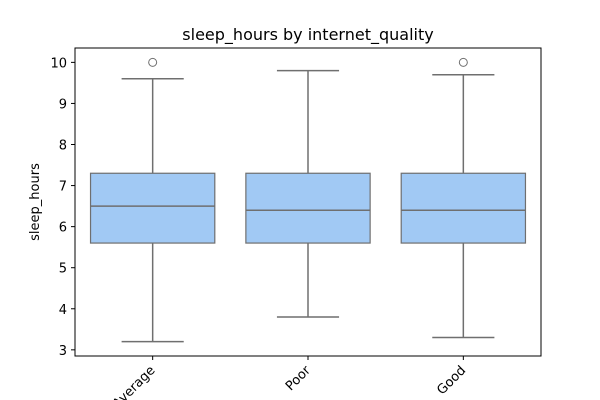  Describe the element at coordinates (63, 310) in the screenshot. I see `y-tick-label: 4` at that location.